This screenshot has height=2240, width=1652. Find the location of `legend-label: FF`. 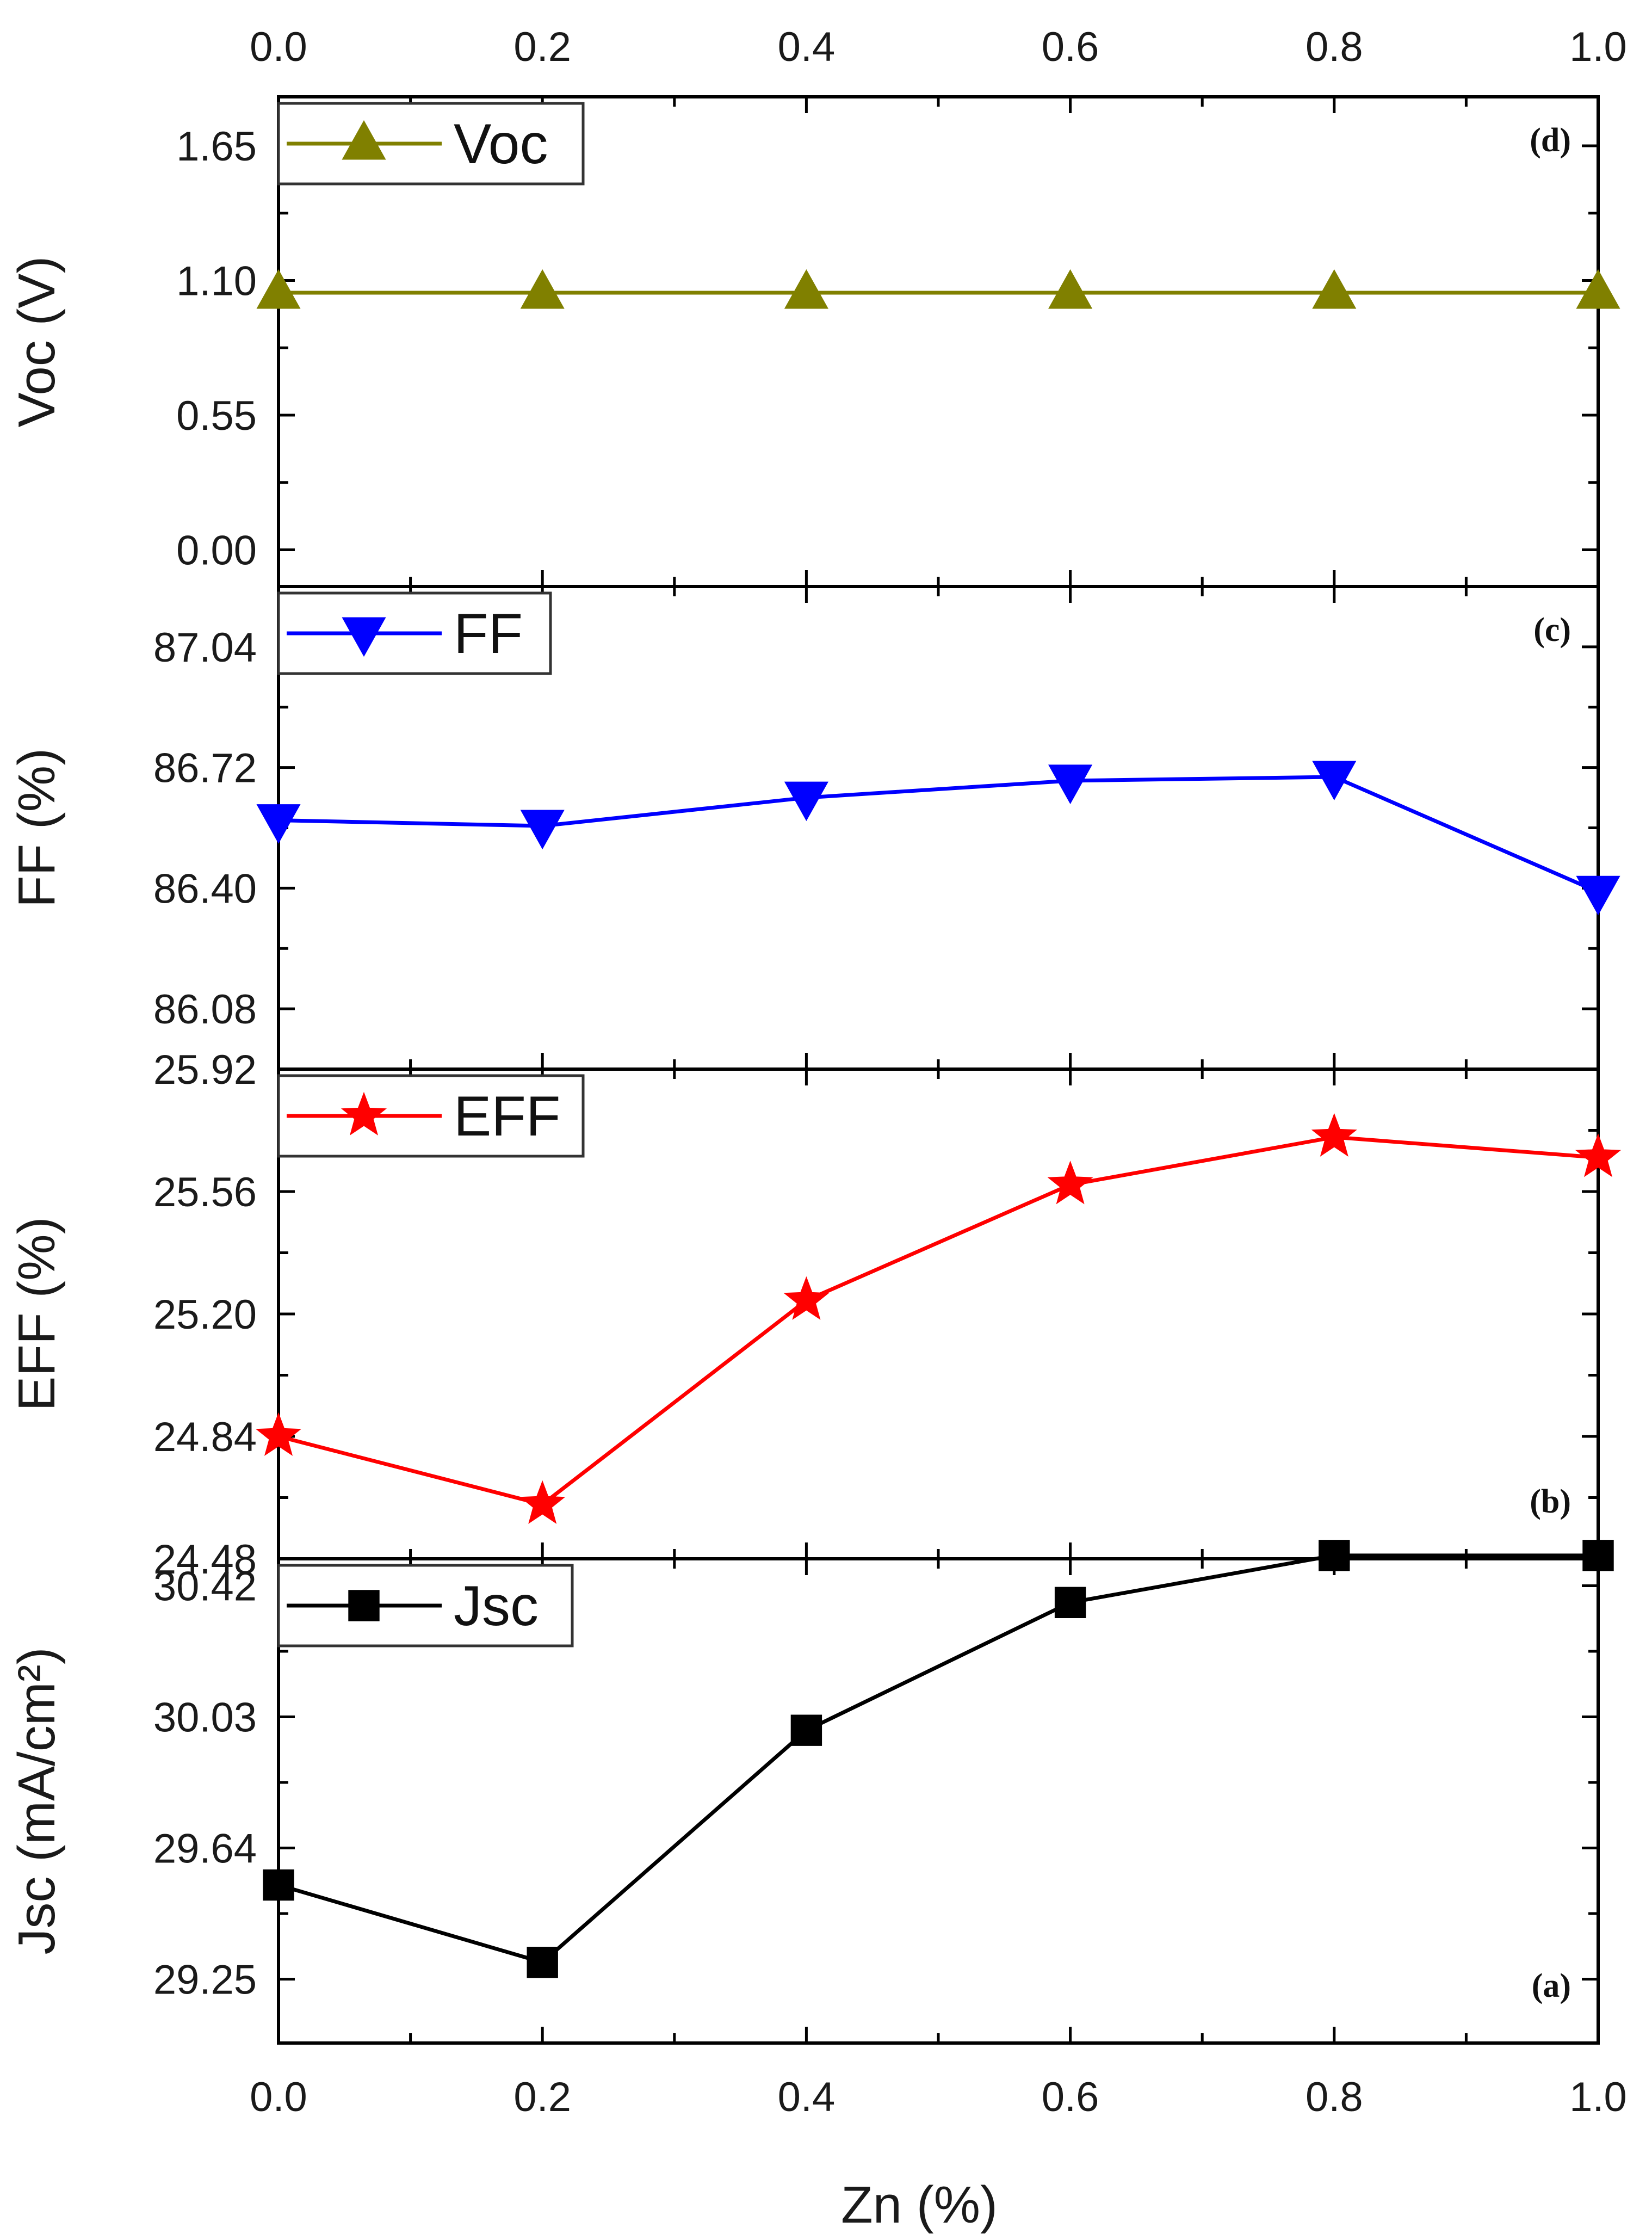

legend-label: FF is located at coordinates (488, 633).